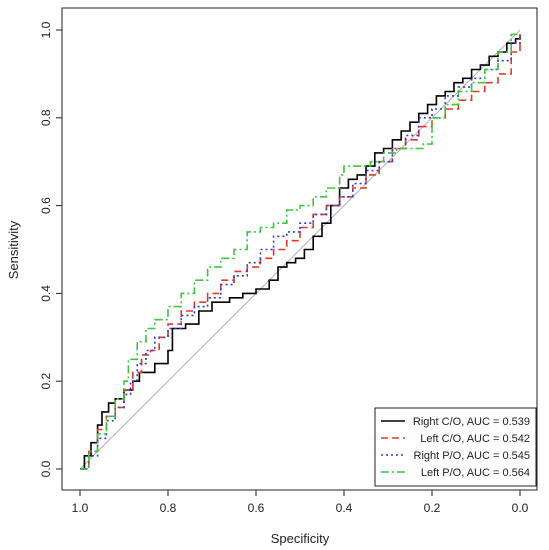  Describe the element at coordinates (13, 249) in the screenshot. I see `y-axis-title: Sensitivity` at that location.